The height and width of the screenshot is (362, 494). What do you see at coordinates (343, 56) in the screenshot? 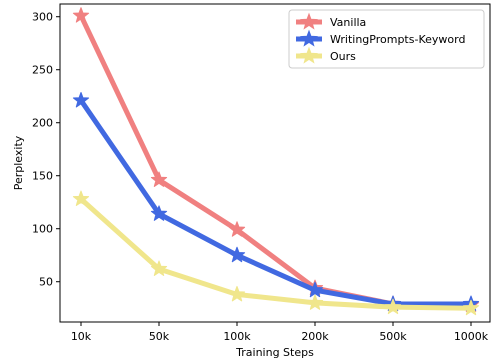
I see `legend-label-ours: Ours` at bounding box center [343, 56].